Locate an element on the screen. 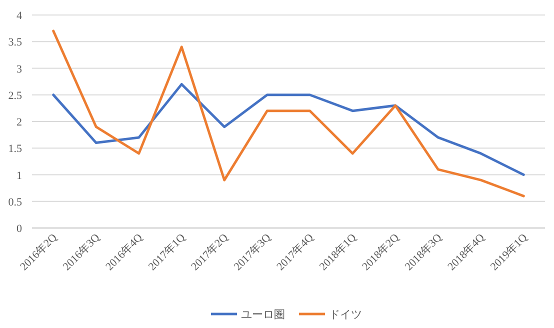 The width and height of the screenshot is (554, 328). y-tick-label: 1 is located at coordinates (19, 176).